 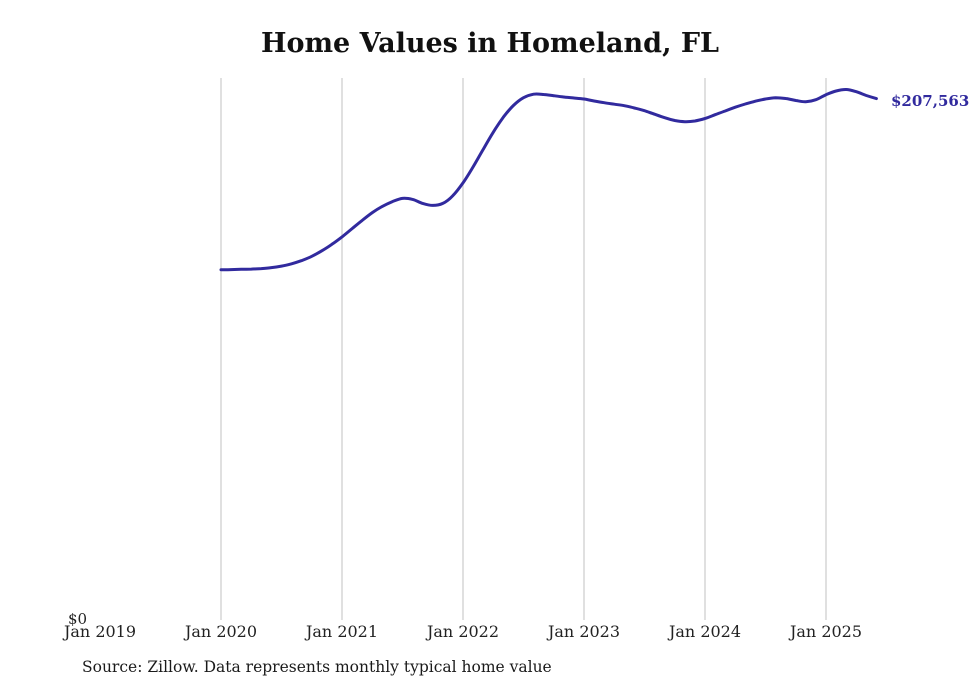 What do you see at coordinates (584, 631) in the screenshot?
I see `x-tick-label: Jan 2023` at bounding box center [584, 631].